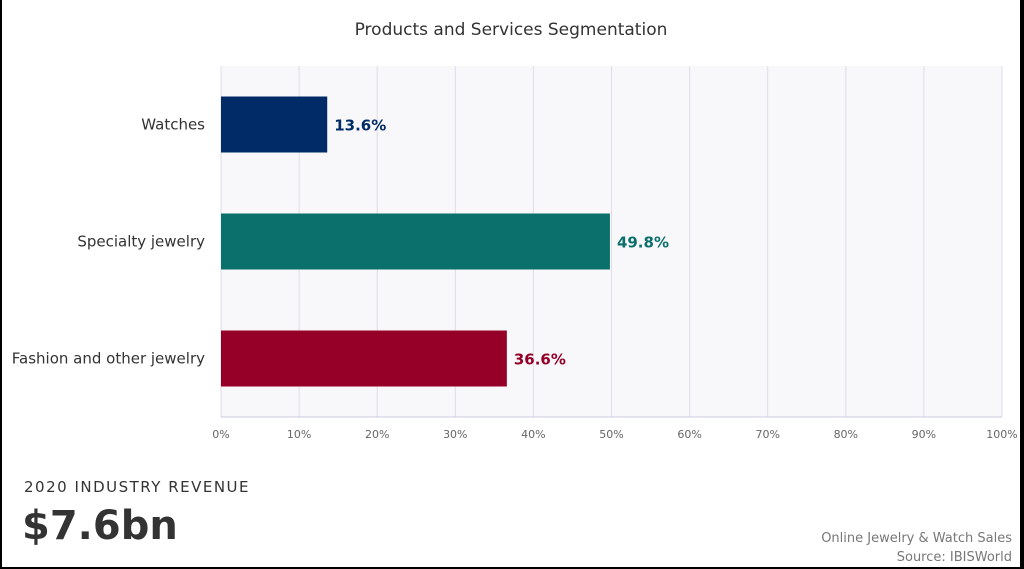  Describe the element at coordinates (954, 557) in the screenshot. I see `source-label: Source: IBISWorld` at that location.